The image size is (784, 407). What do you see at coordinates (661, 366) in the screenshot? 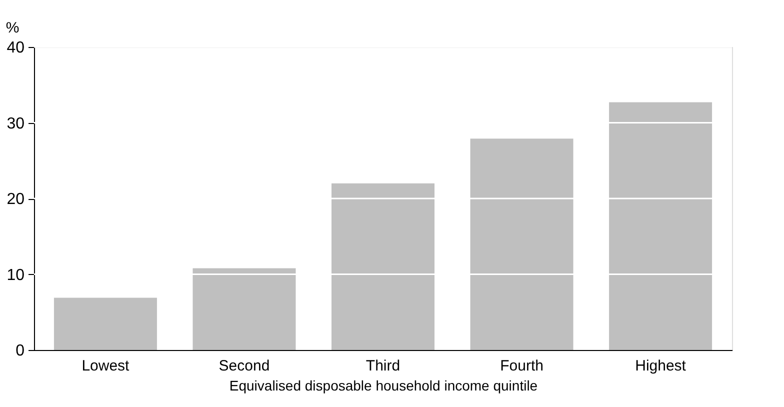
I see `x-tick-label: Highest` at bounding box center [661, 366].